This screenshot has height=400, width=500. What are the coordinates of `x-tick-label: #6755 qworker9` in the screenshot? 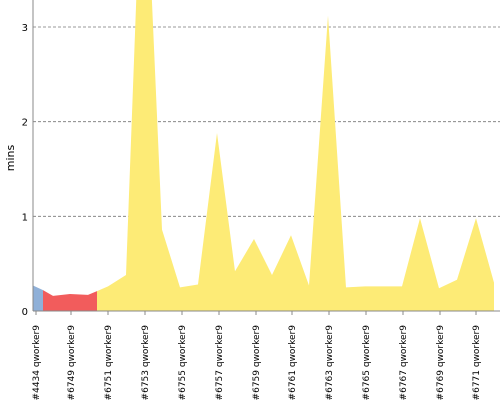 It's located at (183, 362).